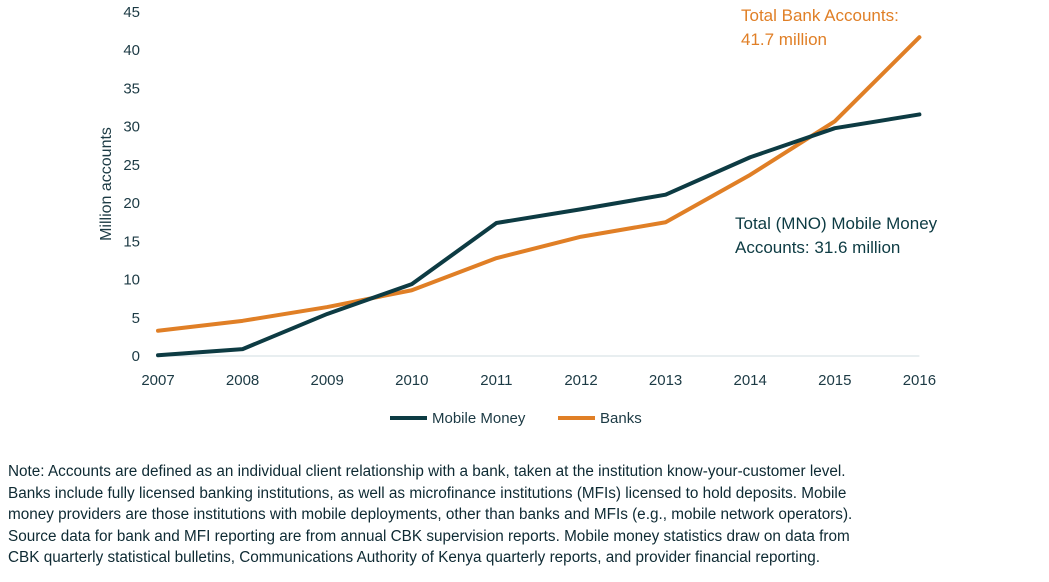  I want to click on y-tick-label: 5, so click(136, 318).